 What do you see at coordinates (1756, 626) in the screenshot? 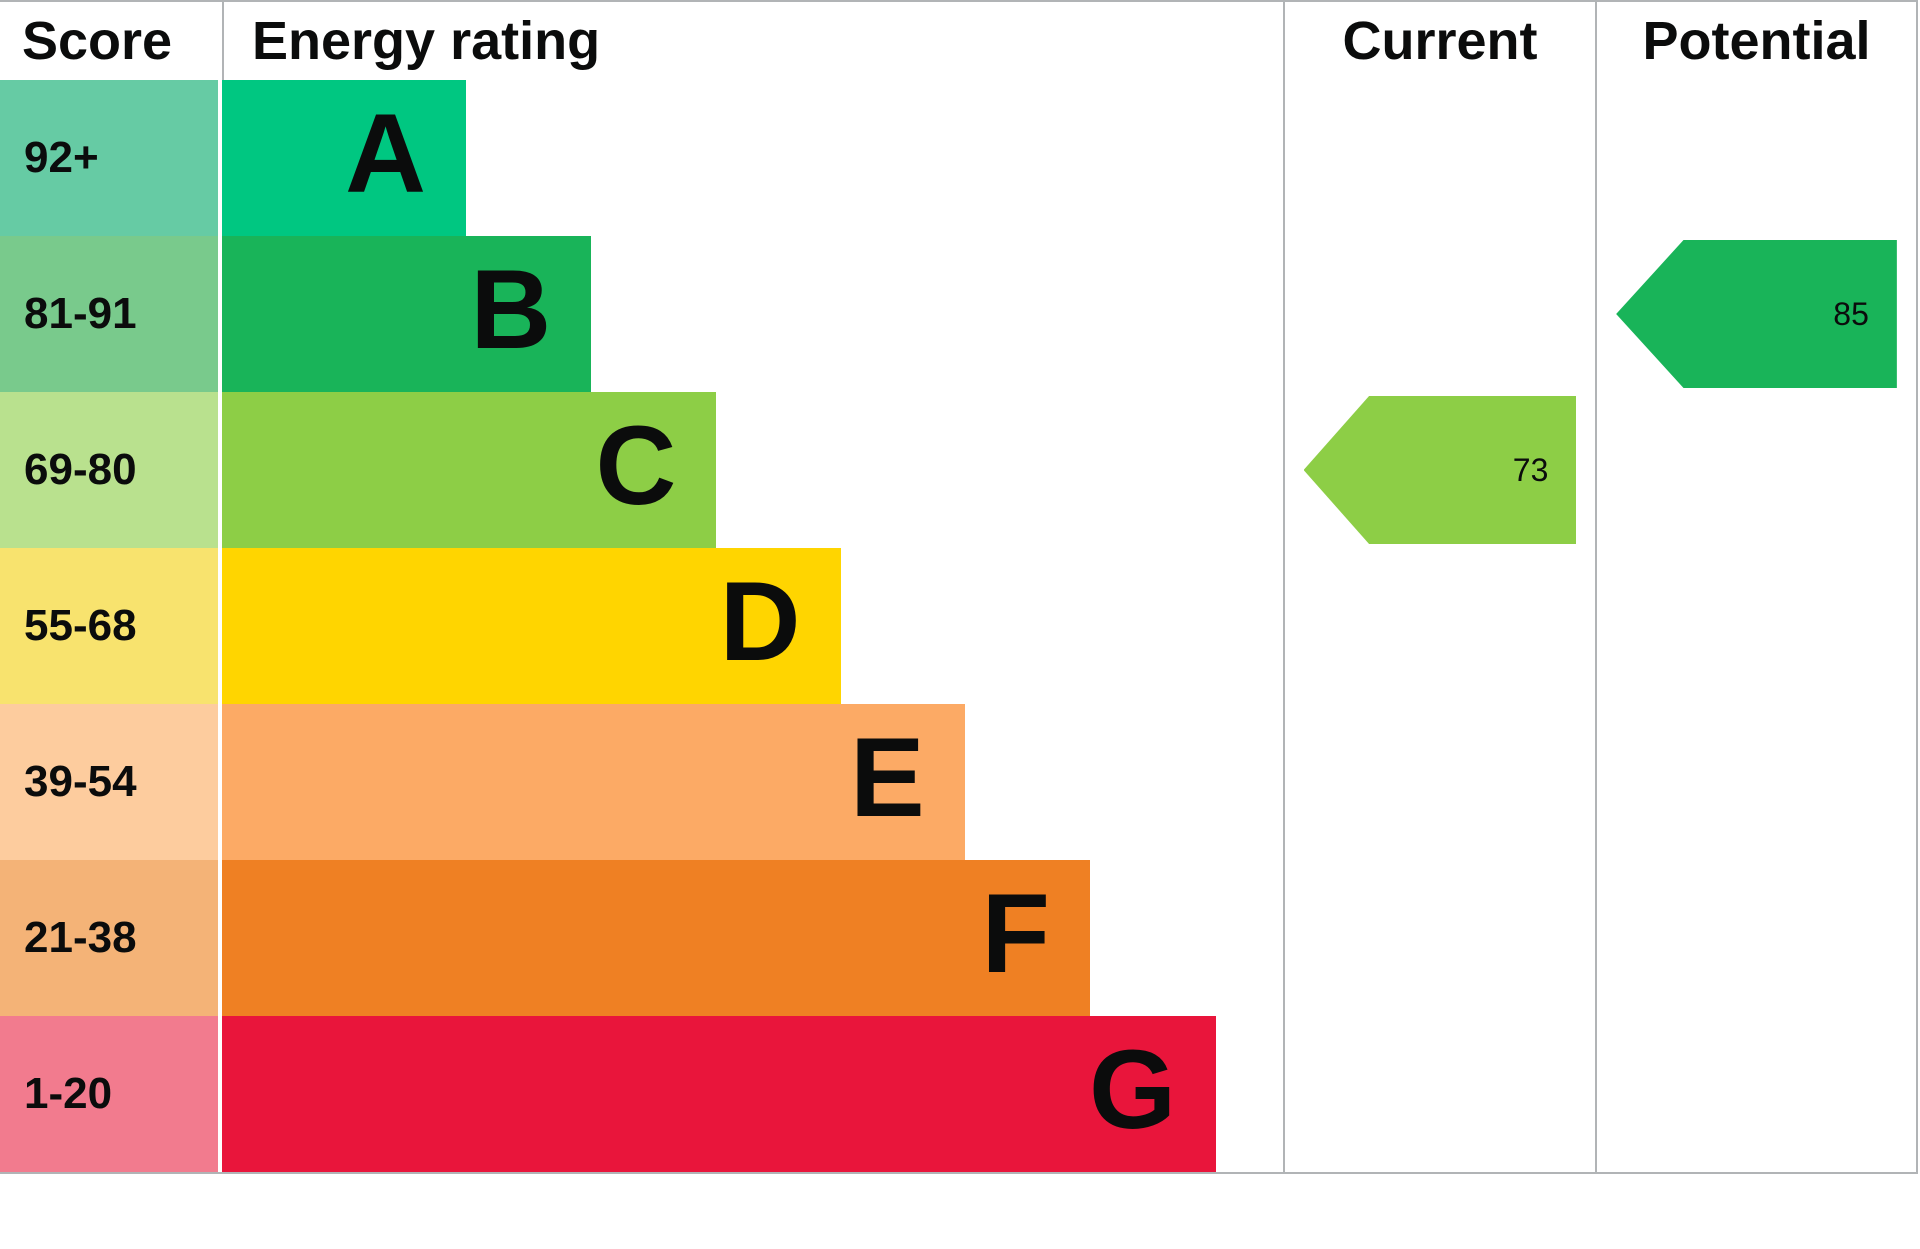
I see `potential-cell-d` at bounding box center [1756, 626].